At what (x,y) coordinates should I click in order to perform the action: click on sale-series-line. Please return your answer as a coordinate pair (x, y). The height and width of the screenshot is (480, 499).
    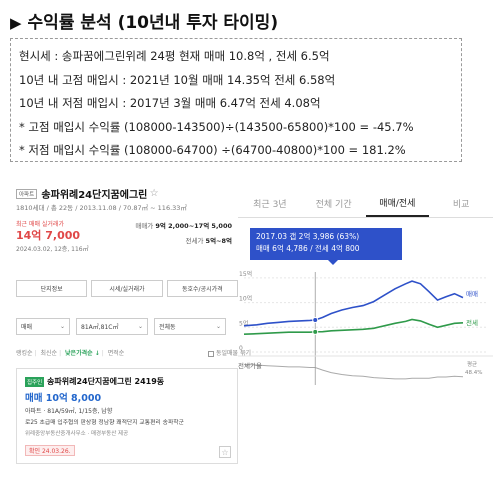
    Looking at the image, I should click on (353, 303).